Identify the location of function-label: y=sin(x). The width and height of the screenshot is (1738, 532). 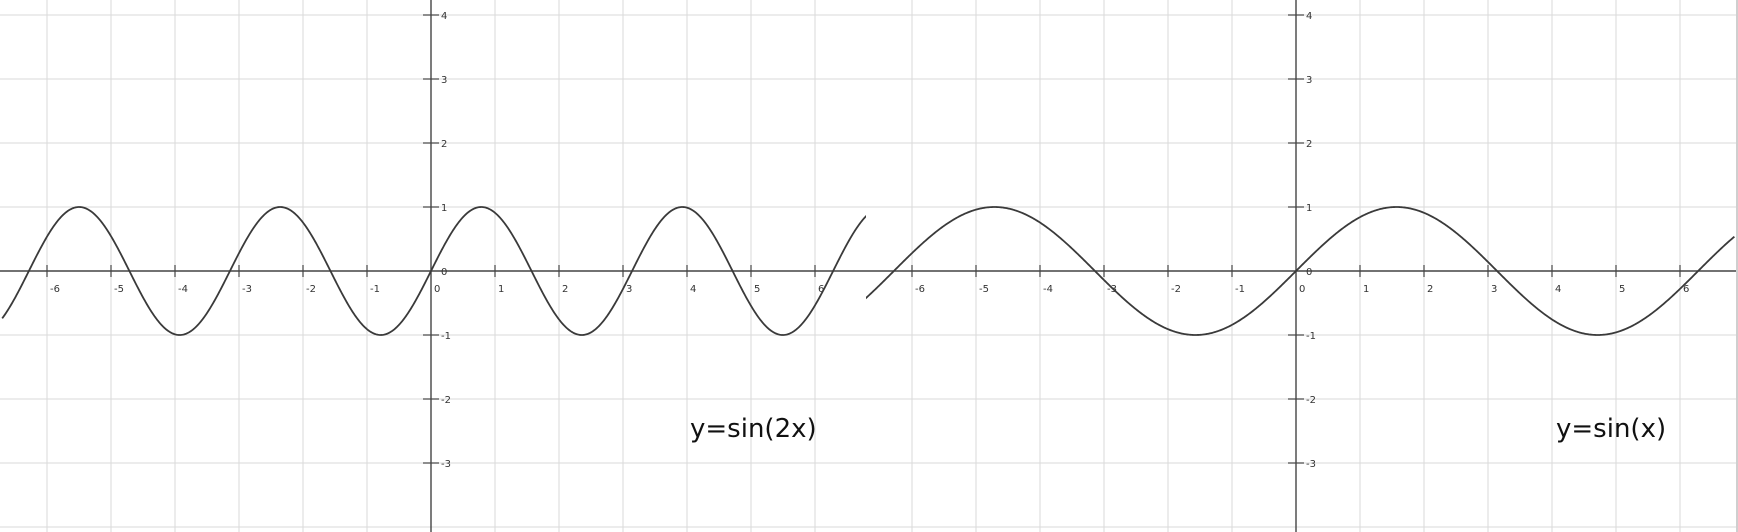
(1611, 429).